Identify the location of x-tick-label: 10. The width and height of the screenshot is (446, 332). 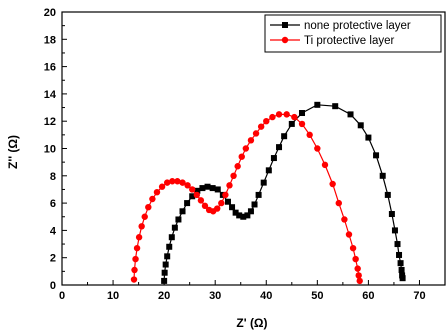
(113, 296).